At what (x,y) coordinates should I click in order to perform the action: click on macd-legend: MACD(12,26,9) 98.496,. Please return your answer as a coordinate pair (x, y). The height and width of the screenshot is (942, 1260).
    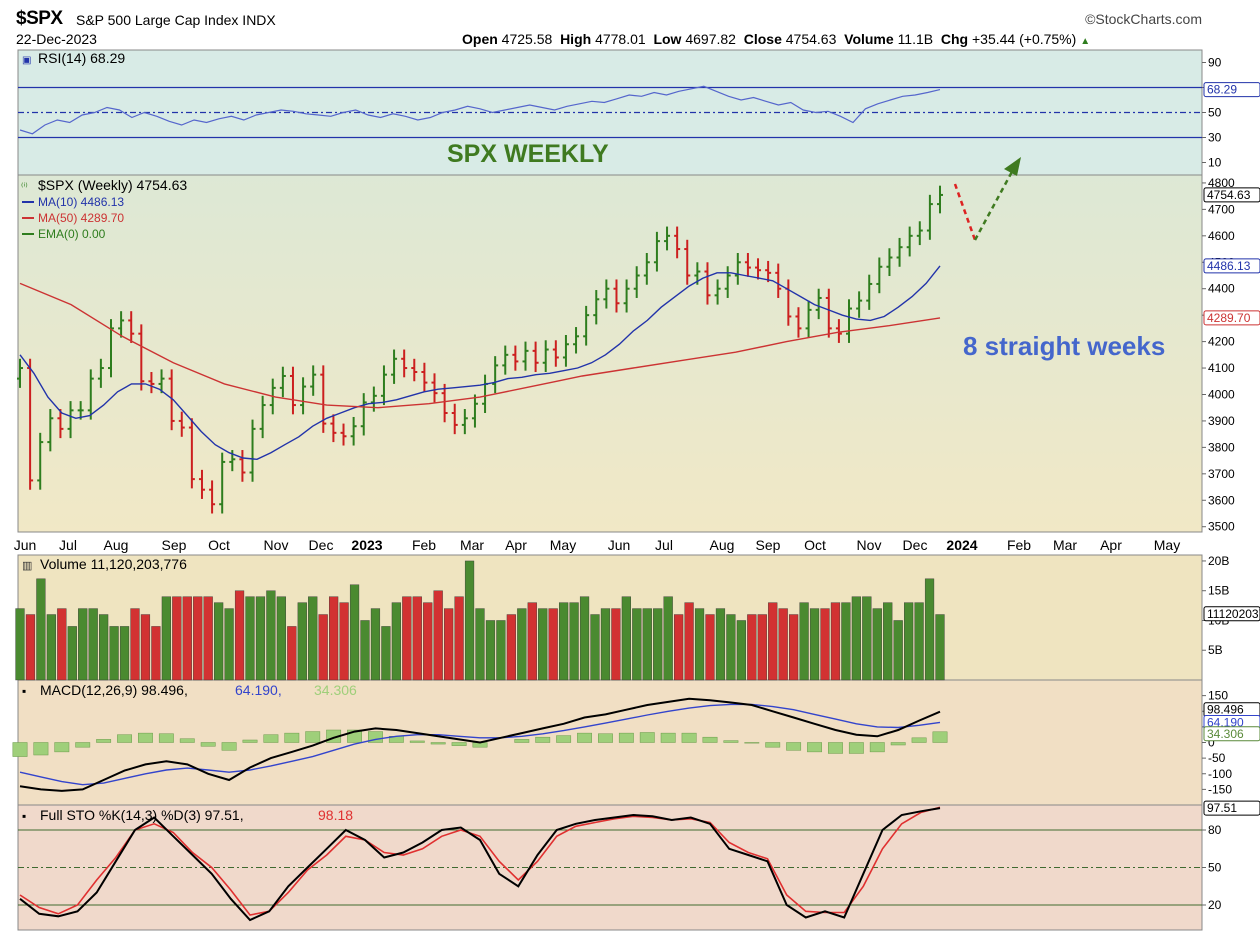
    Looking at the image, I should click on (114, 690).